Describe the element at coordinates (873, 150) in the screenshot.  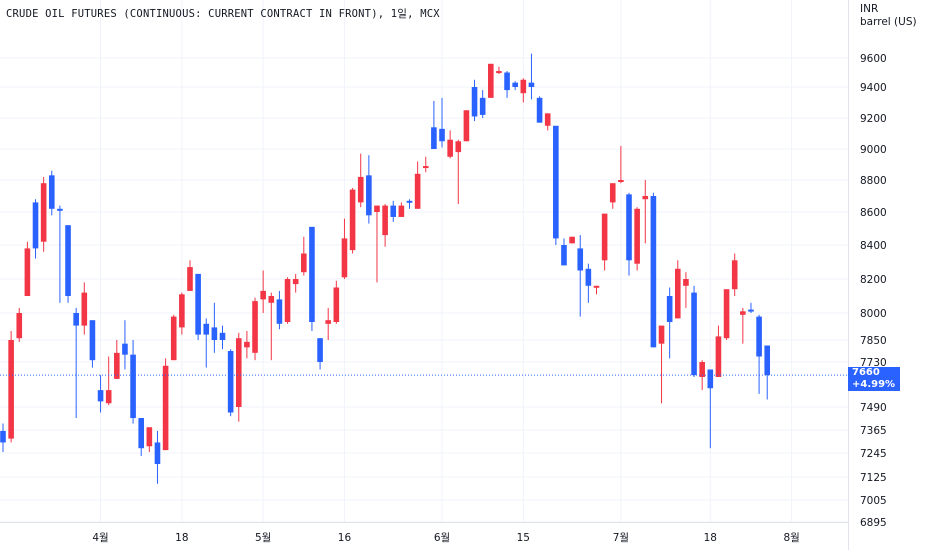
I see `y-tick-label-3: 9000` at that location.